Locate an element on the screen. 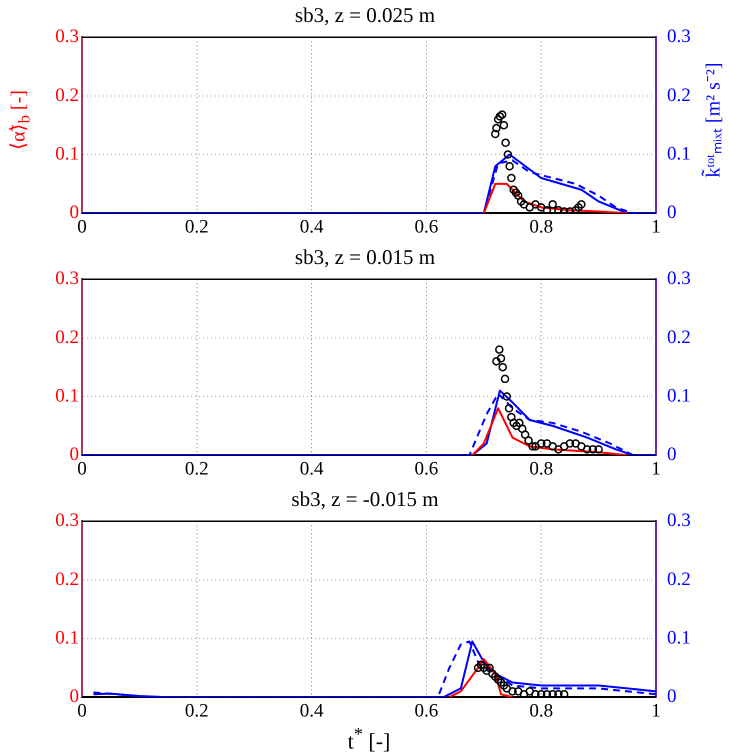 This screenshot has height=752, width=730. chart-title: sb3, z = -0.015 m is located at coordinates (365, 499).